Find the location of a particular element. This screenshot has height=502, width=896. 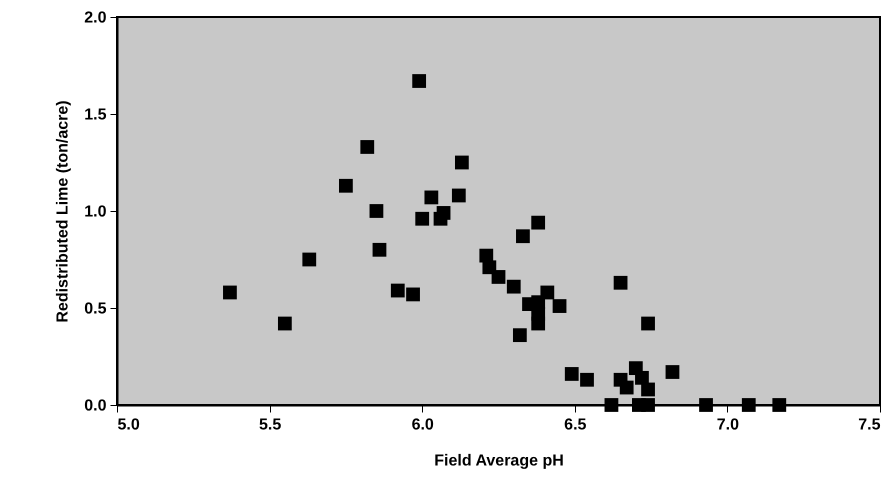

y-tick-label: 0.0 is located at coordinates (95, 406).